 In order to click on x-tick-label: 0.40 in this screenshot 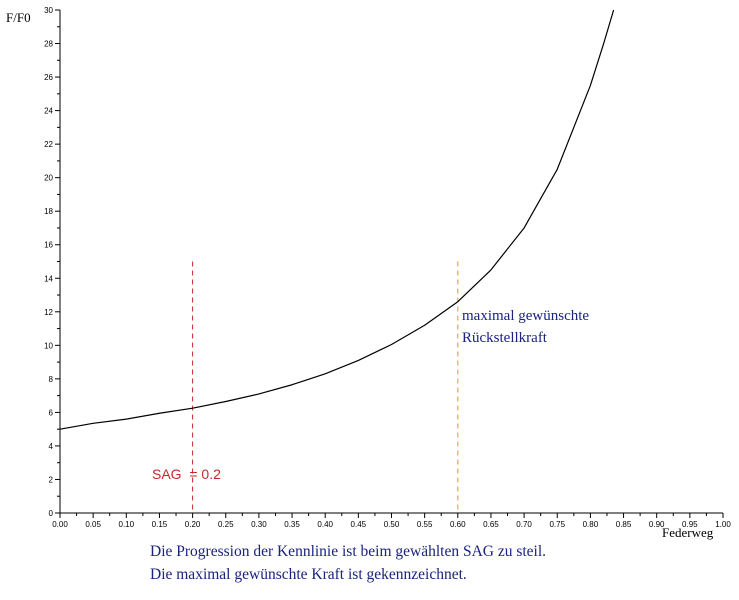, I will do `click(325, 524)`.